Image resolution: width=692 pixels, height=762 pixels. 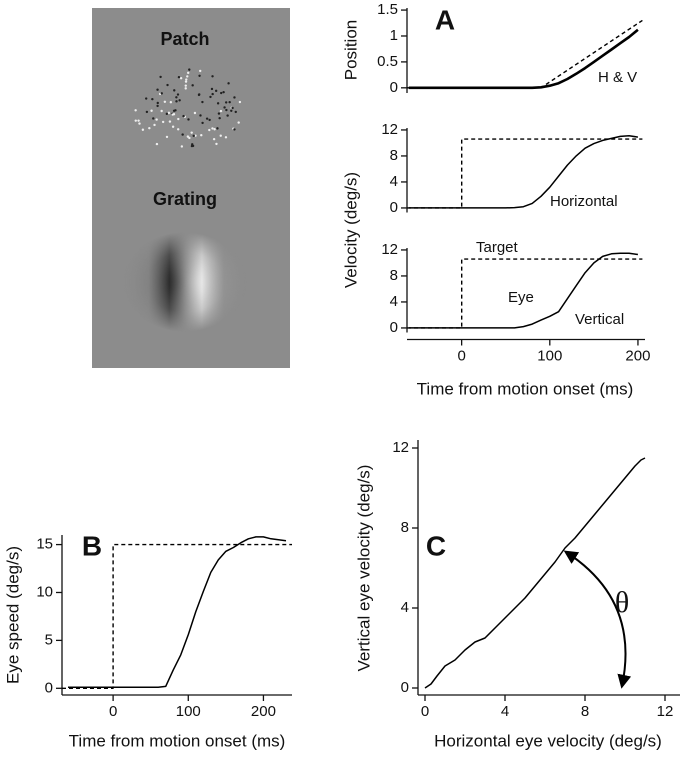 I want to click on annotation: Vertical, so click(x=599, y=319).